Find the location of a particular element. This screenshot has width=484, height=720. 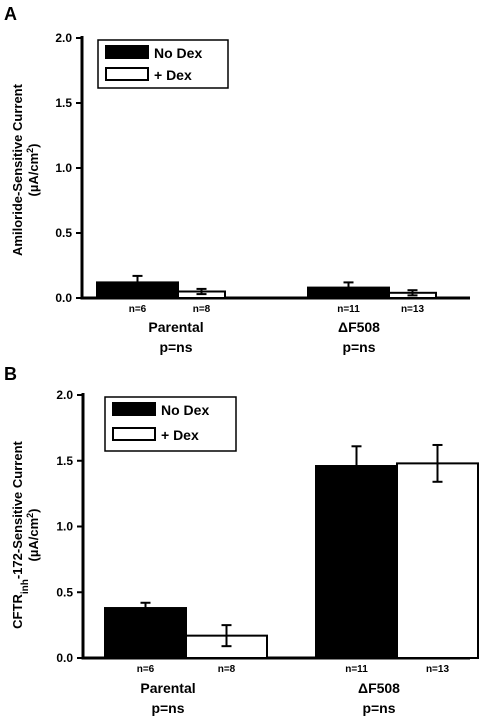

panel-letter-a: A is located at coordinates (10, 14).